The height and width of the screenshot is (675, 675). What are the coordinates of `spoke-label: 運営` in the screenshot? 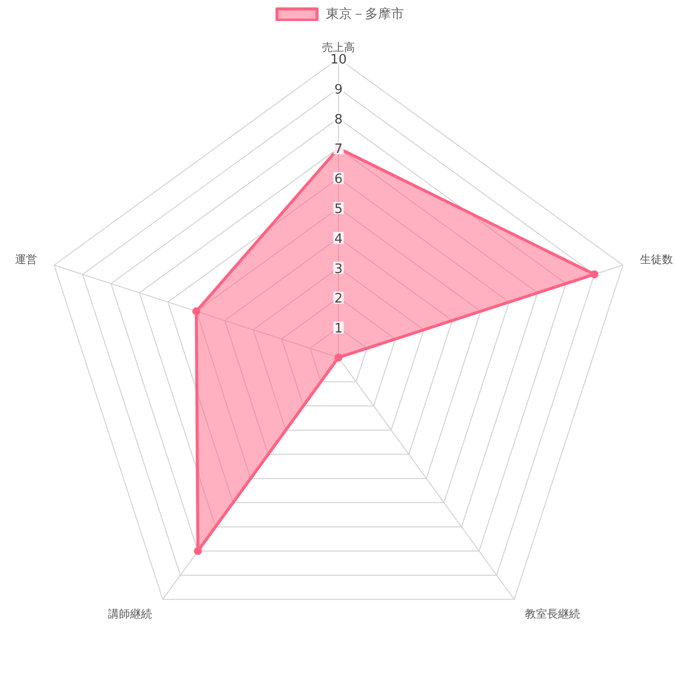 It's located at (26, 259).